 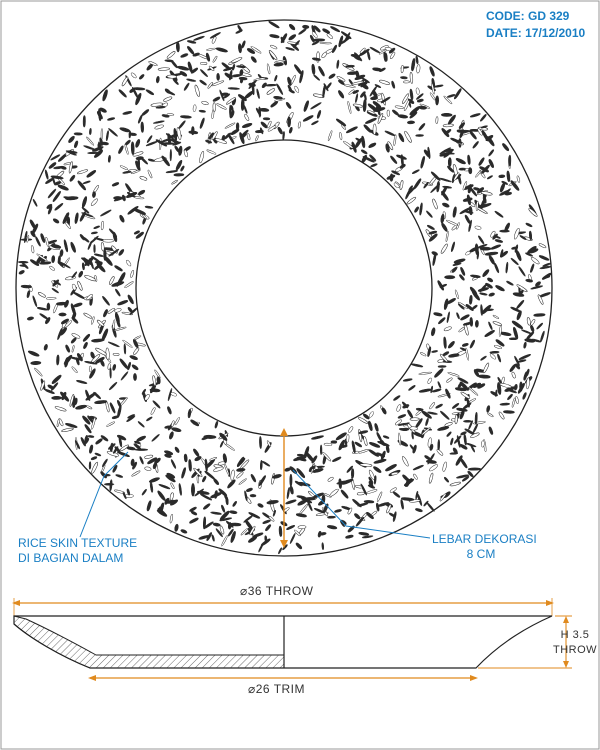 What do you see at coordinates (484, 539) in the screenshot?
I see `decoration-width-label-line1: LEBAR DEKORASI` at bounding box center [484, 539].